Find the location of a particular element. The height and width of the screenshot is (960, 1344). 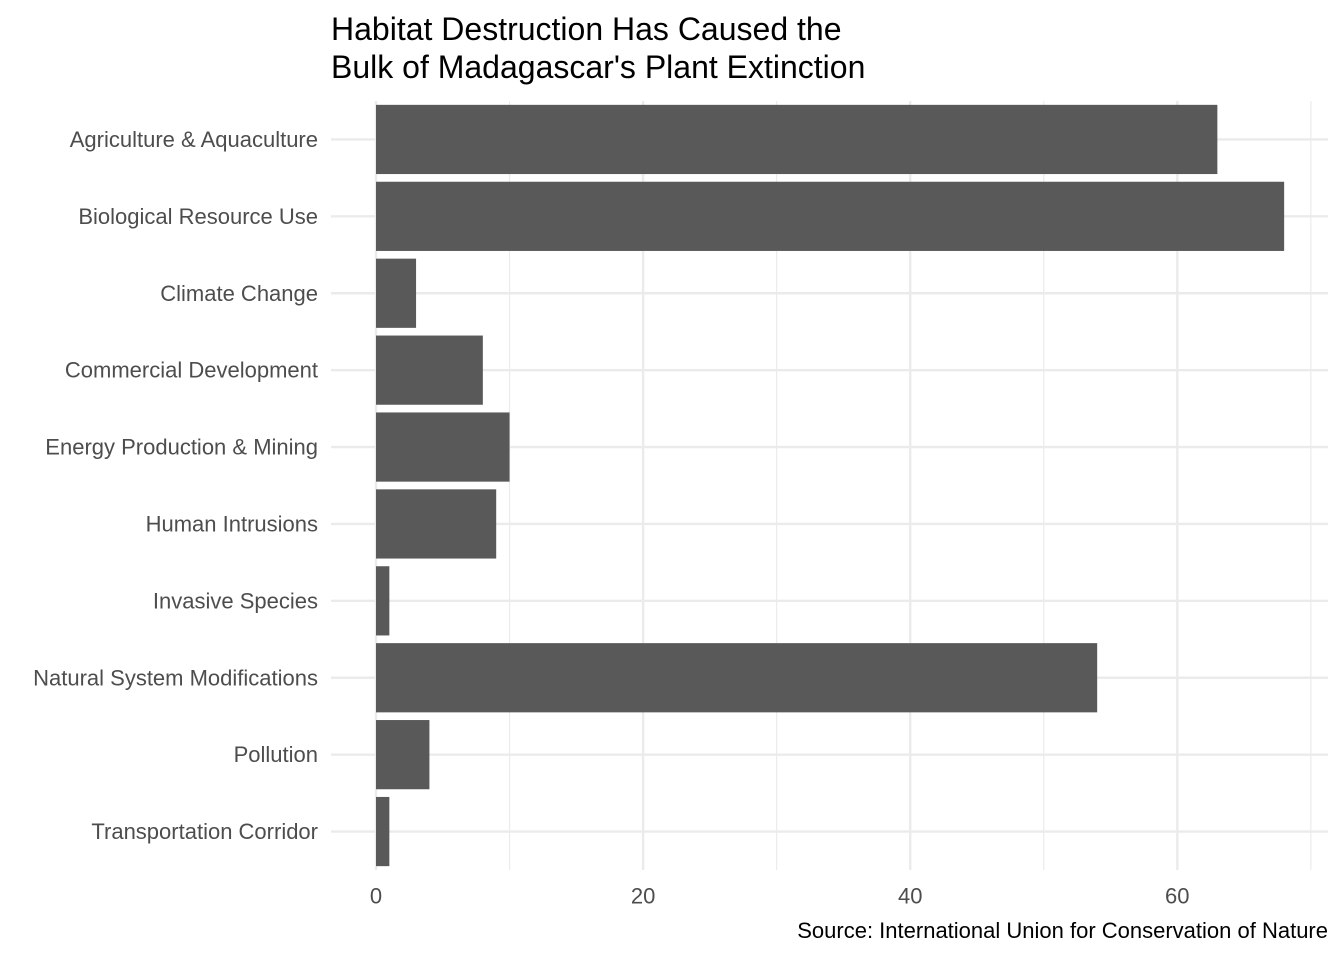

y-tick-label: Biological Resource Use is located at coordinates (198, 216).